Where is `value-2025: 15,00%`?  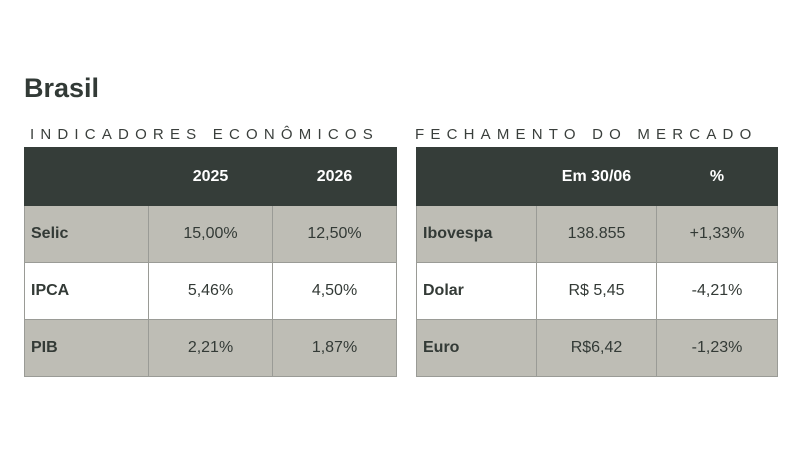 value-2025: 15,00% is located at coordinates (210, 234).